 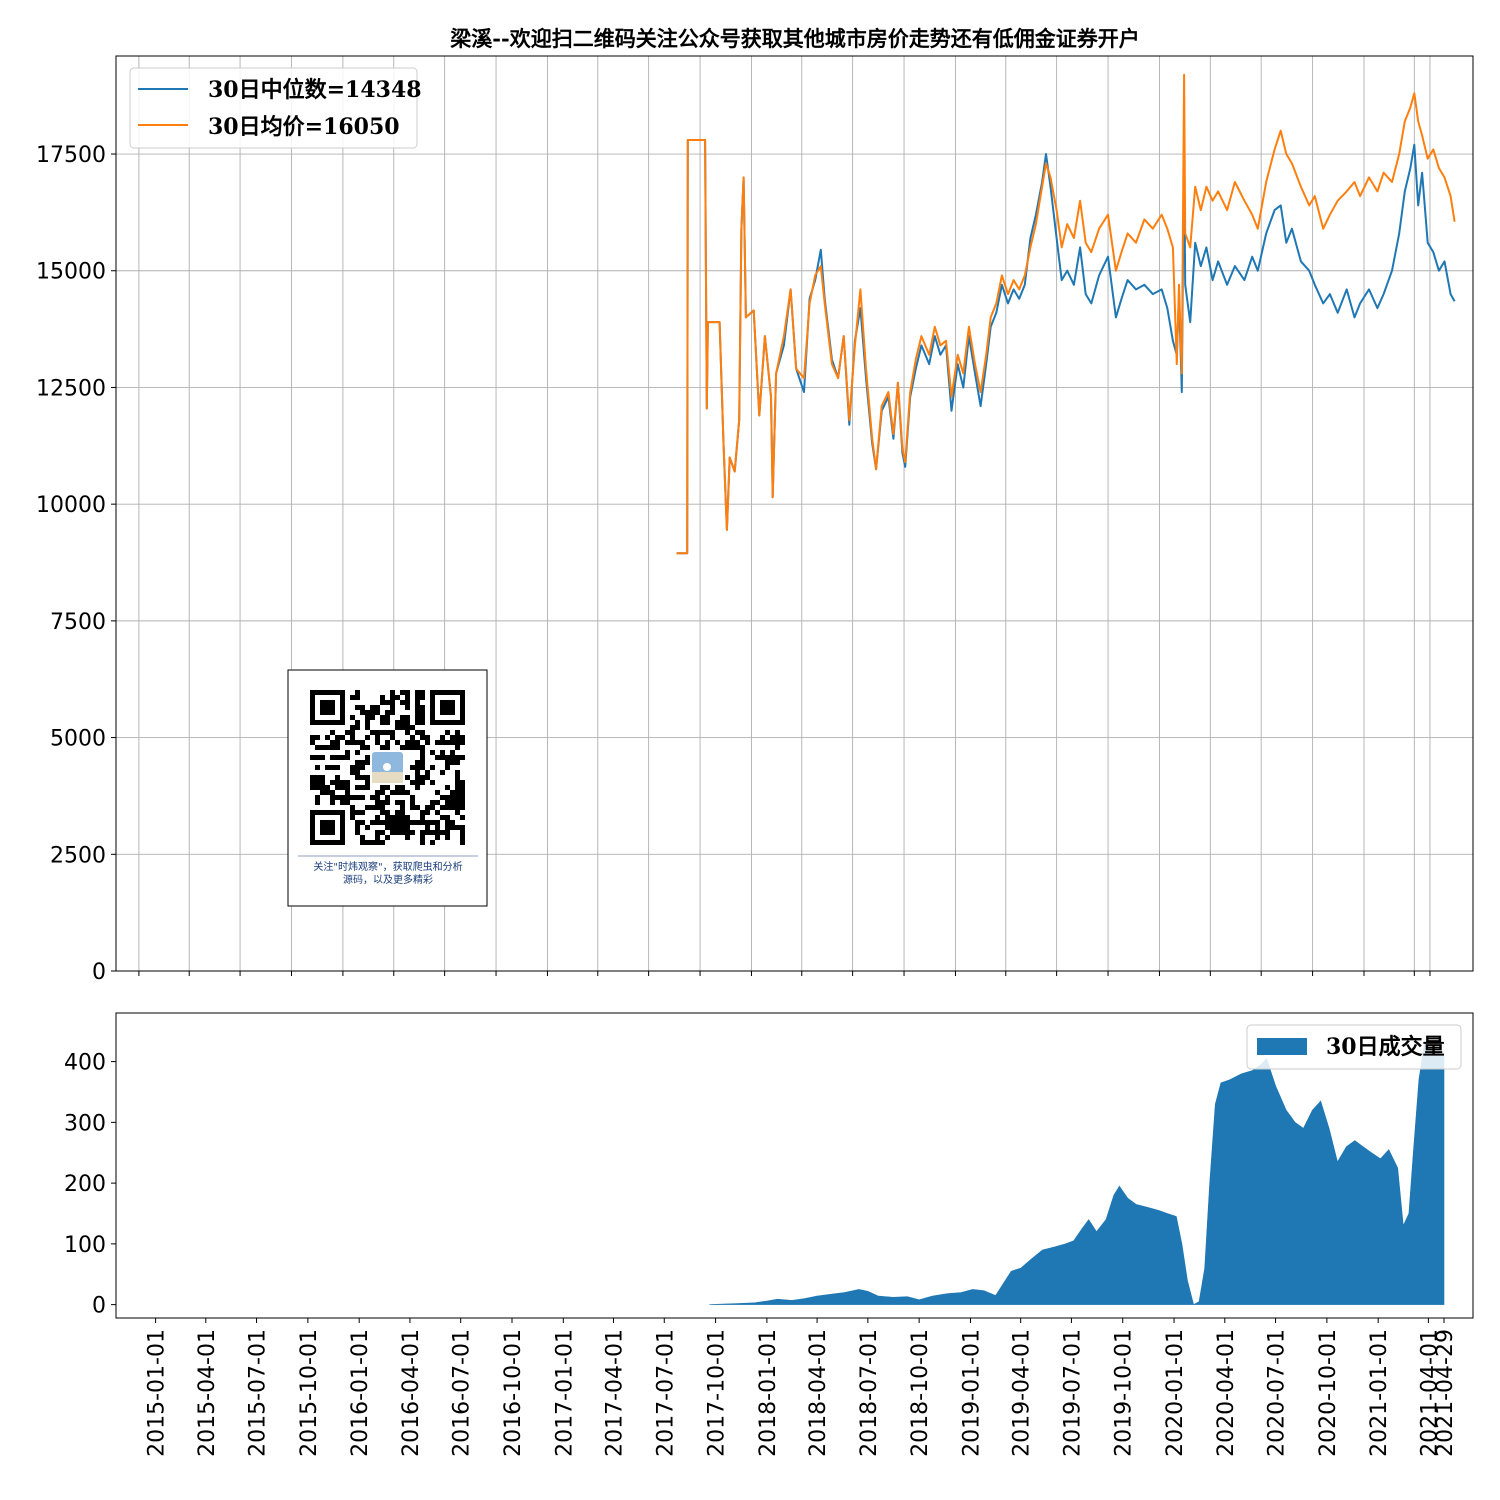 What do you see at coordinates (665, 1393) in the screenshot?
I see `volume-x-tick-label: 2017-07-01` at bounding box center [665, 1393].